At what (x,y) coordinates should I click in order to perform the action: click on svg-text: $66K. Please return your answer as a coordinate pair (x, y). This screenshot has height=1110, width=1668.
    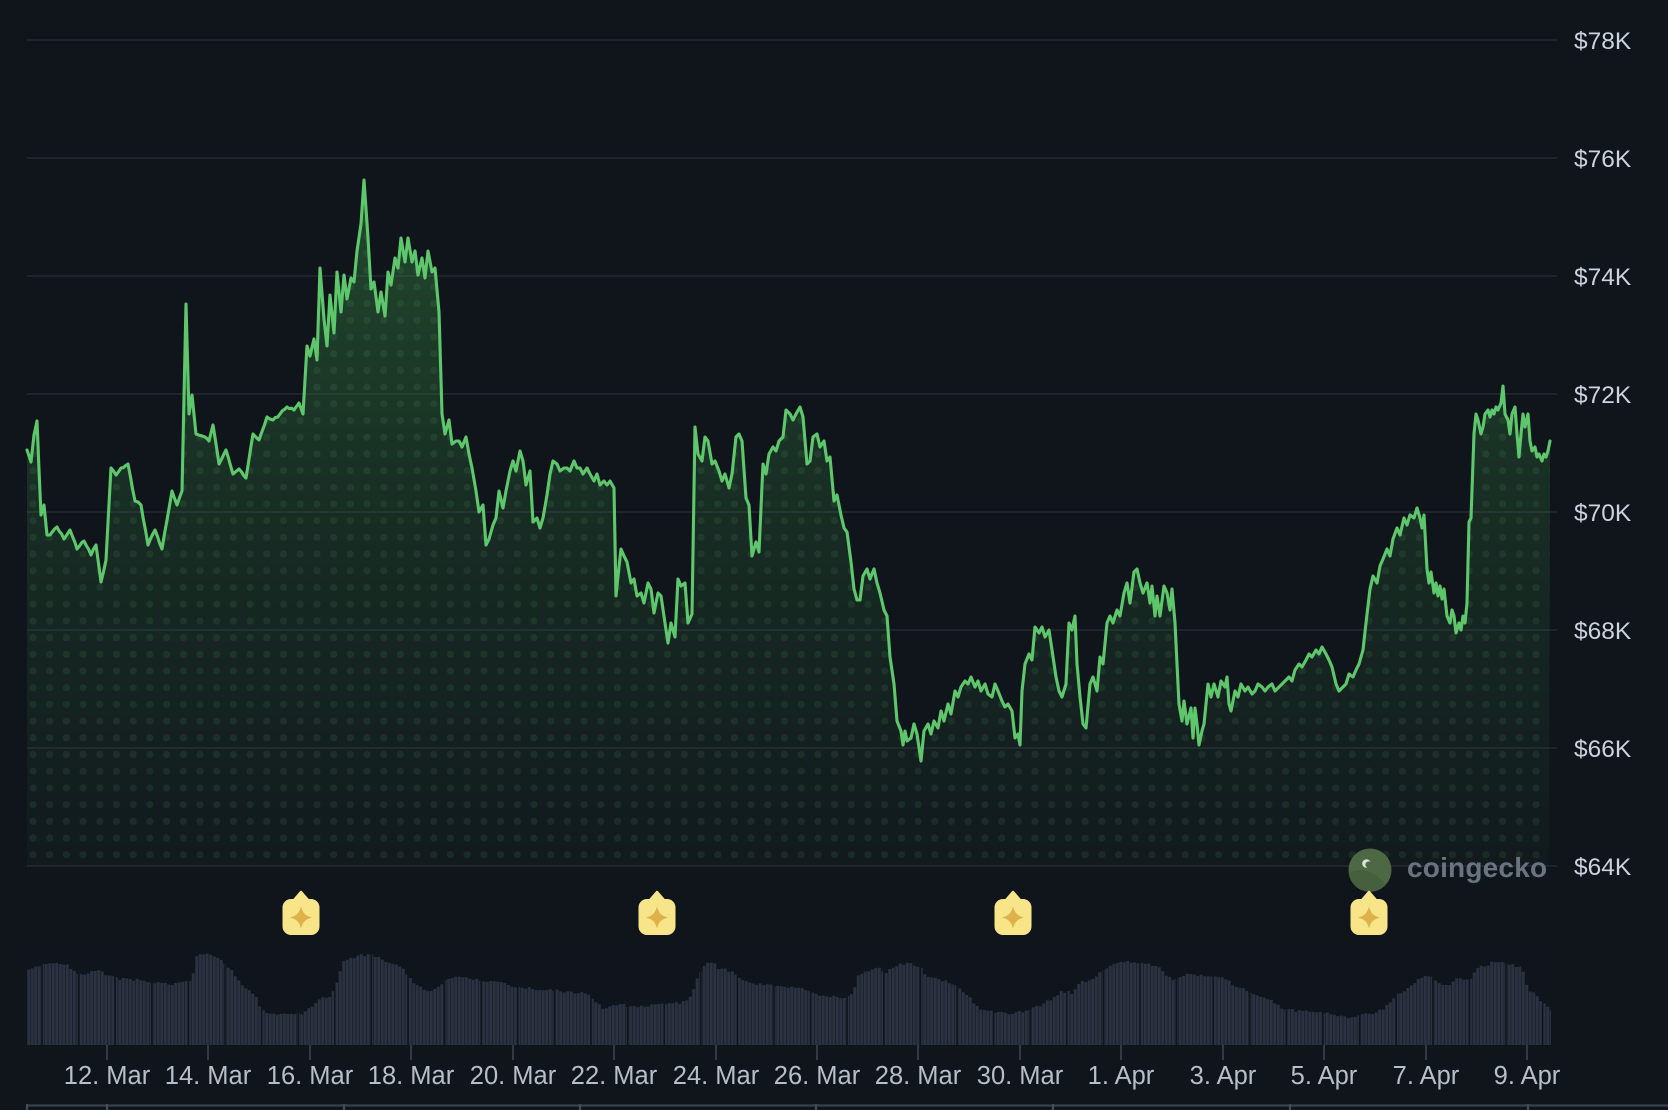
    Looking at the image, I should click on (1603, 749).